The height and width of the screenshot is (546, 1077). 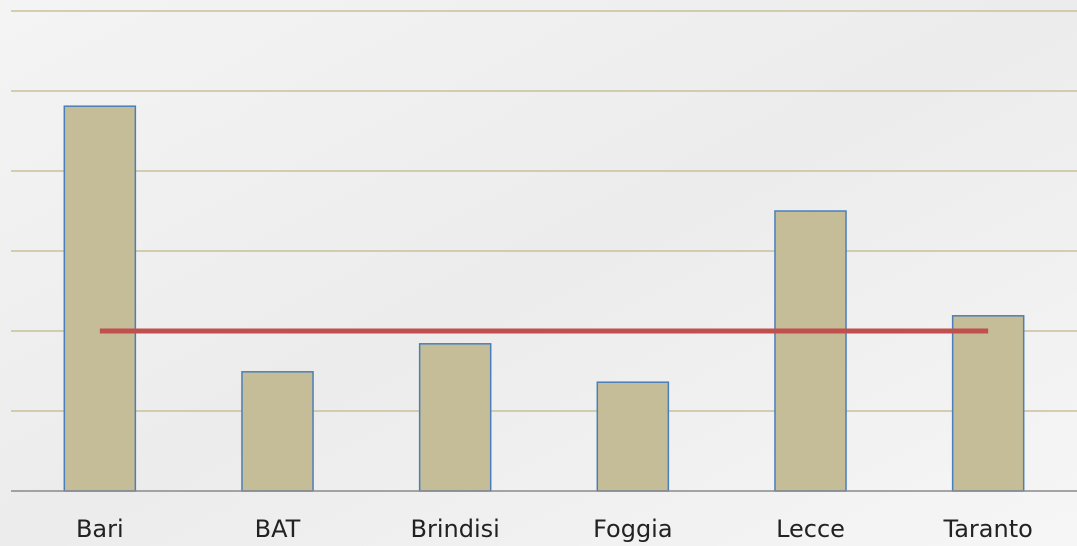 I want to click on x-tick-label: Bari, so click(x=100, y=529).